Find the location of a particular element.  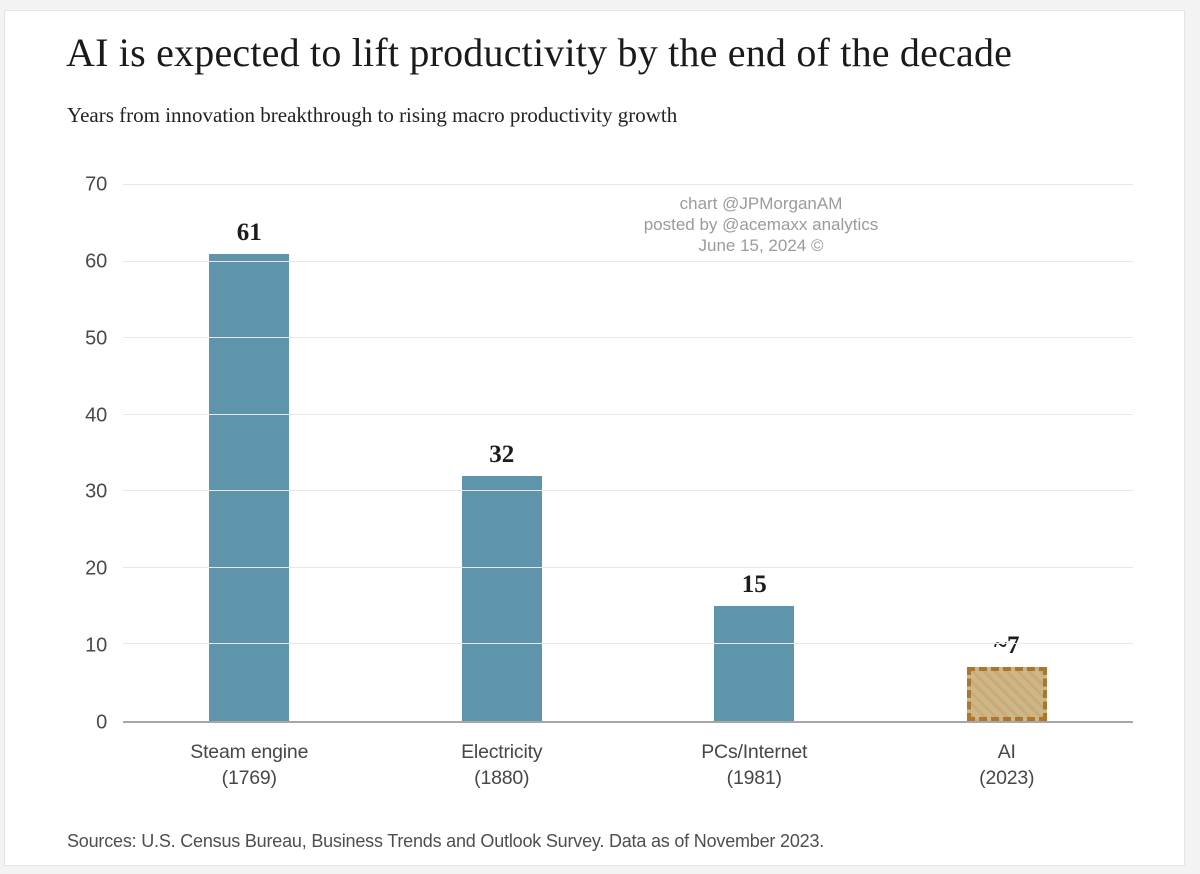

x-label-ai: AI (2023) is located at coordinates (1007, 765).